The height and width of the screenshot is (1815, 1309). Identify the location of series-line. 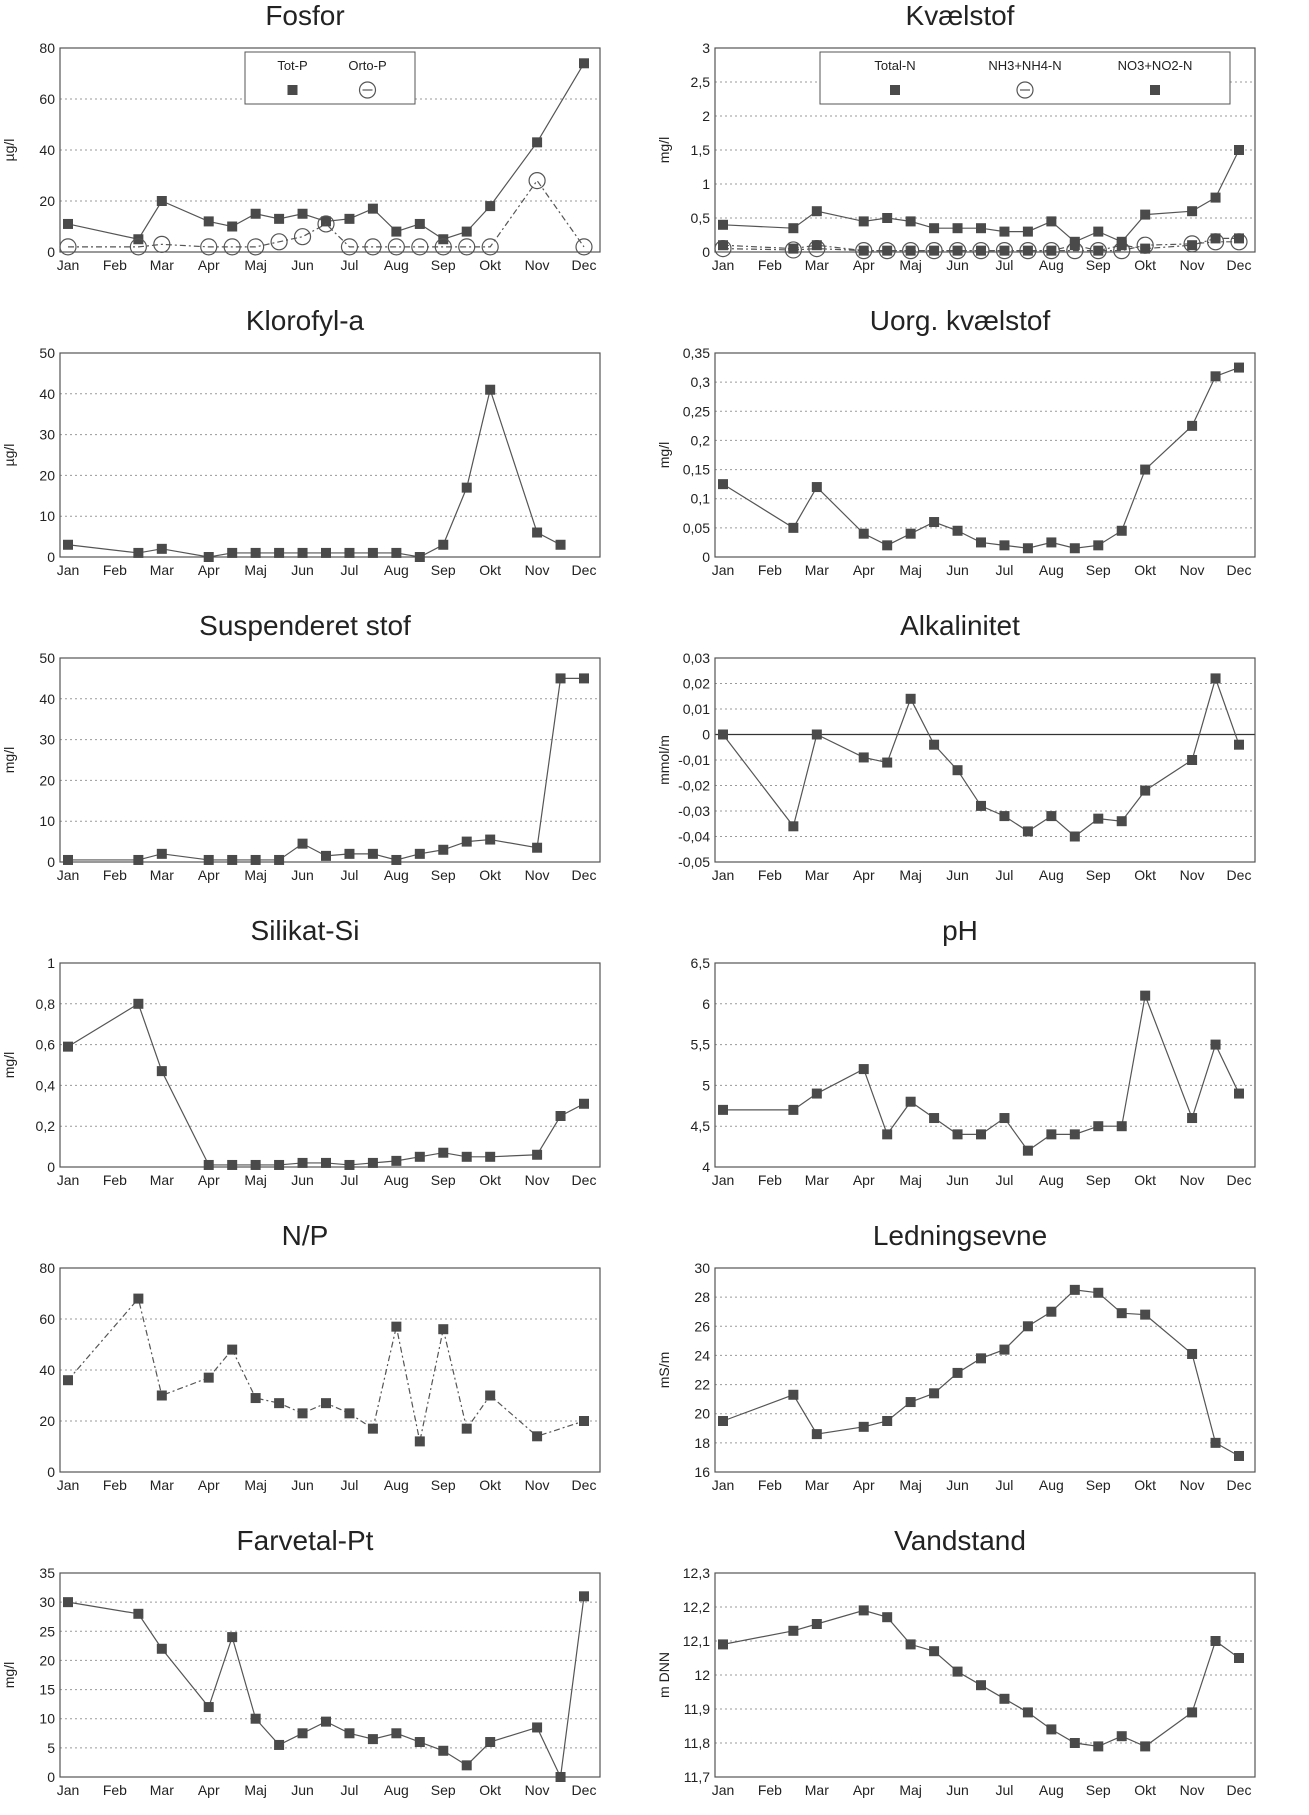
(326, 213).